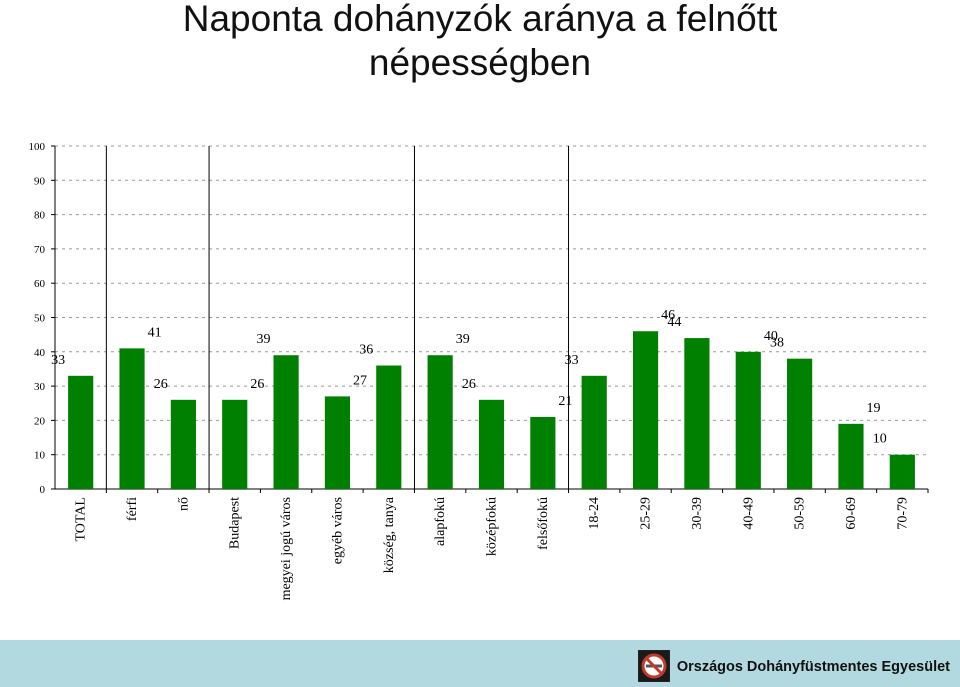 Image resolution: width=960 pixels, height=687 pixels. I want to click on y-tick-label: 100, so click(37, 147).